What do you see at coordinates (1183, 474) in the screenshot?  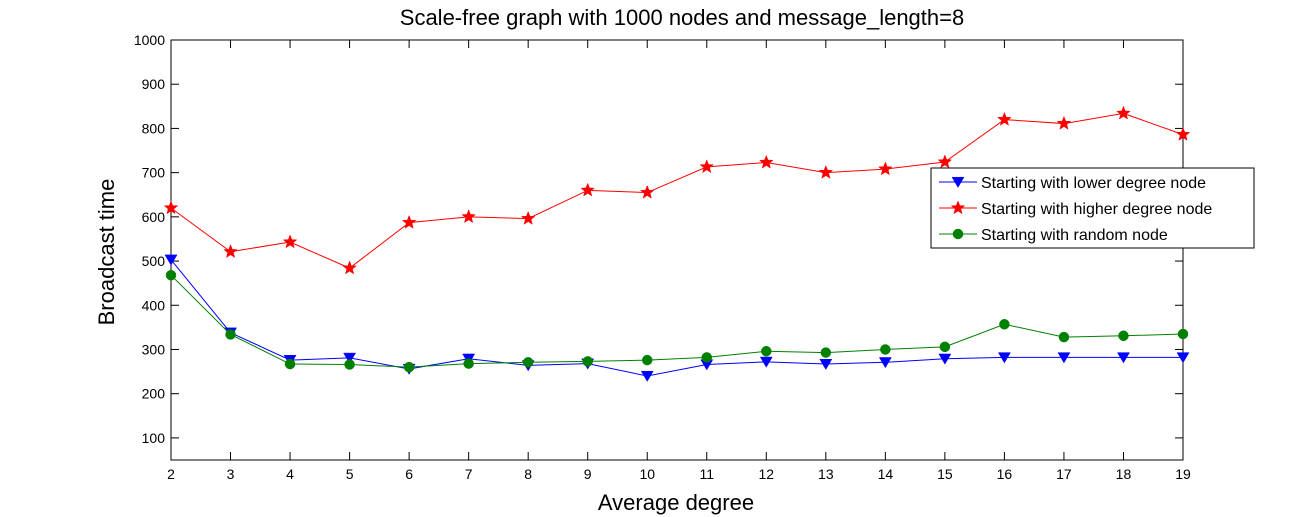 I see `x-tick-label: 19` at bounding box center [1183, 474].